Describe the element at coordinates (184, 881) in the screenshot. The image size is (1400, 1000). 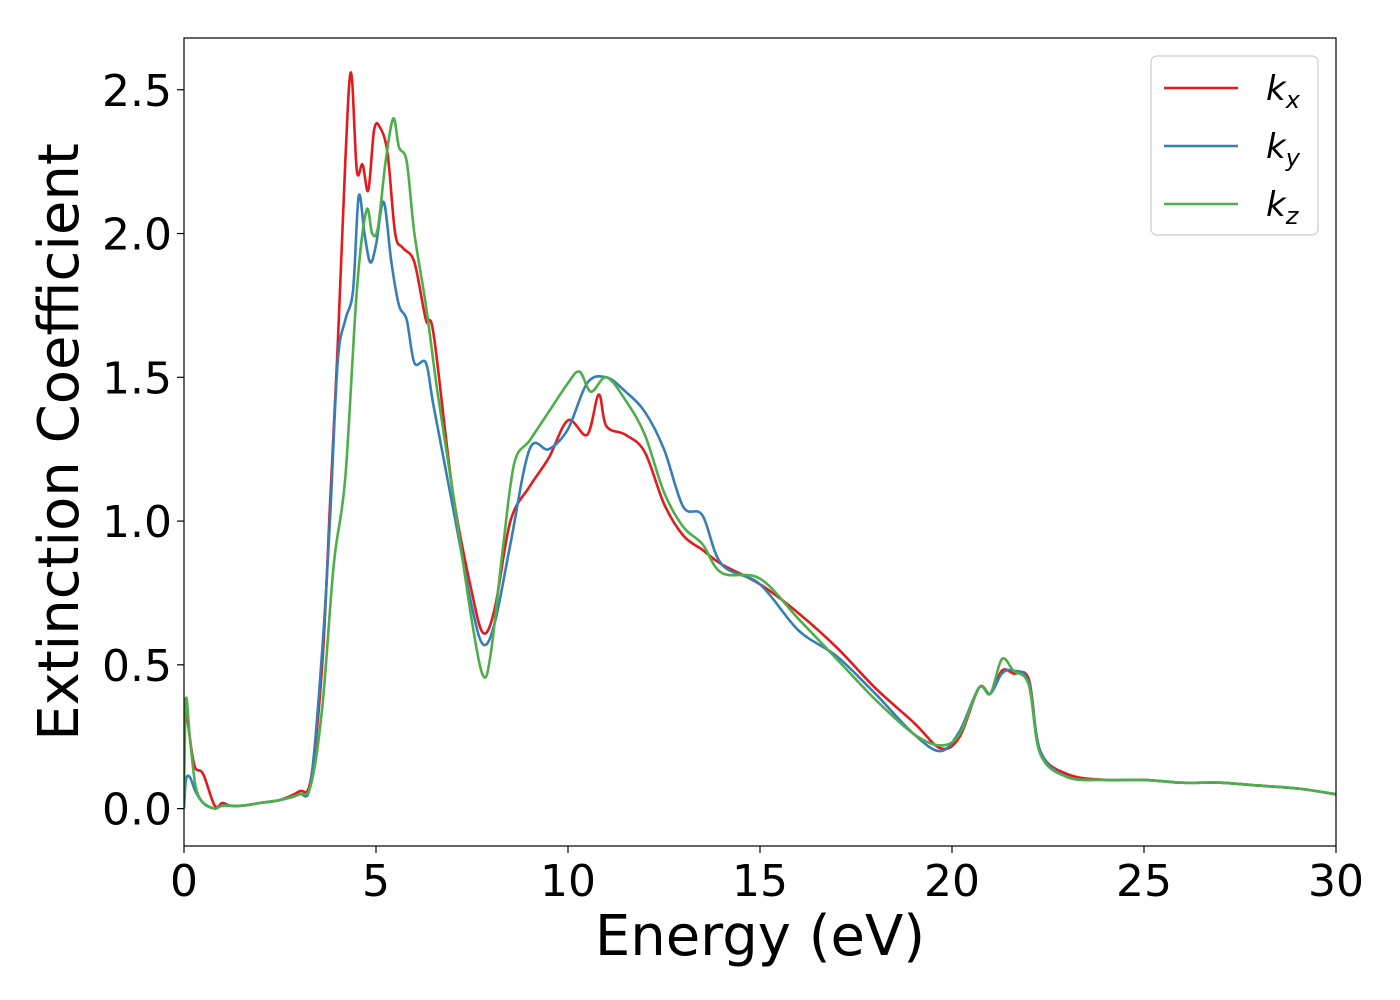
I see `x-tick-label: 0` at that location.